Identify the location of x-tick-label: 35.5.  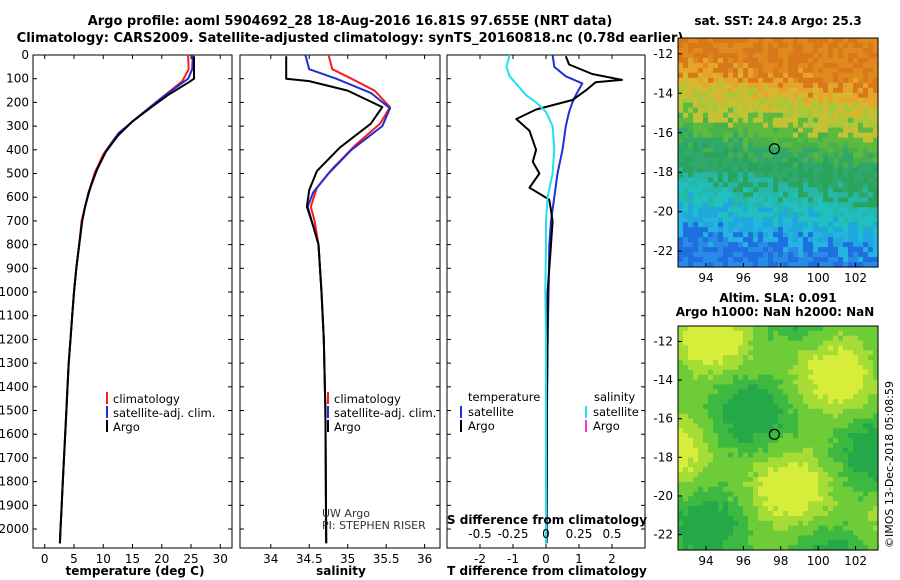
(386, 559).